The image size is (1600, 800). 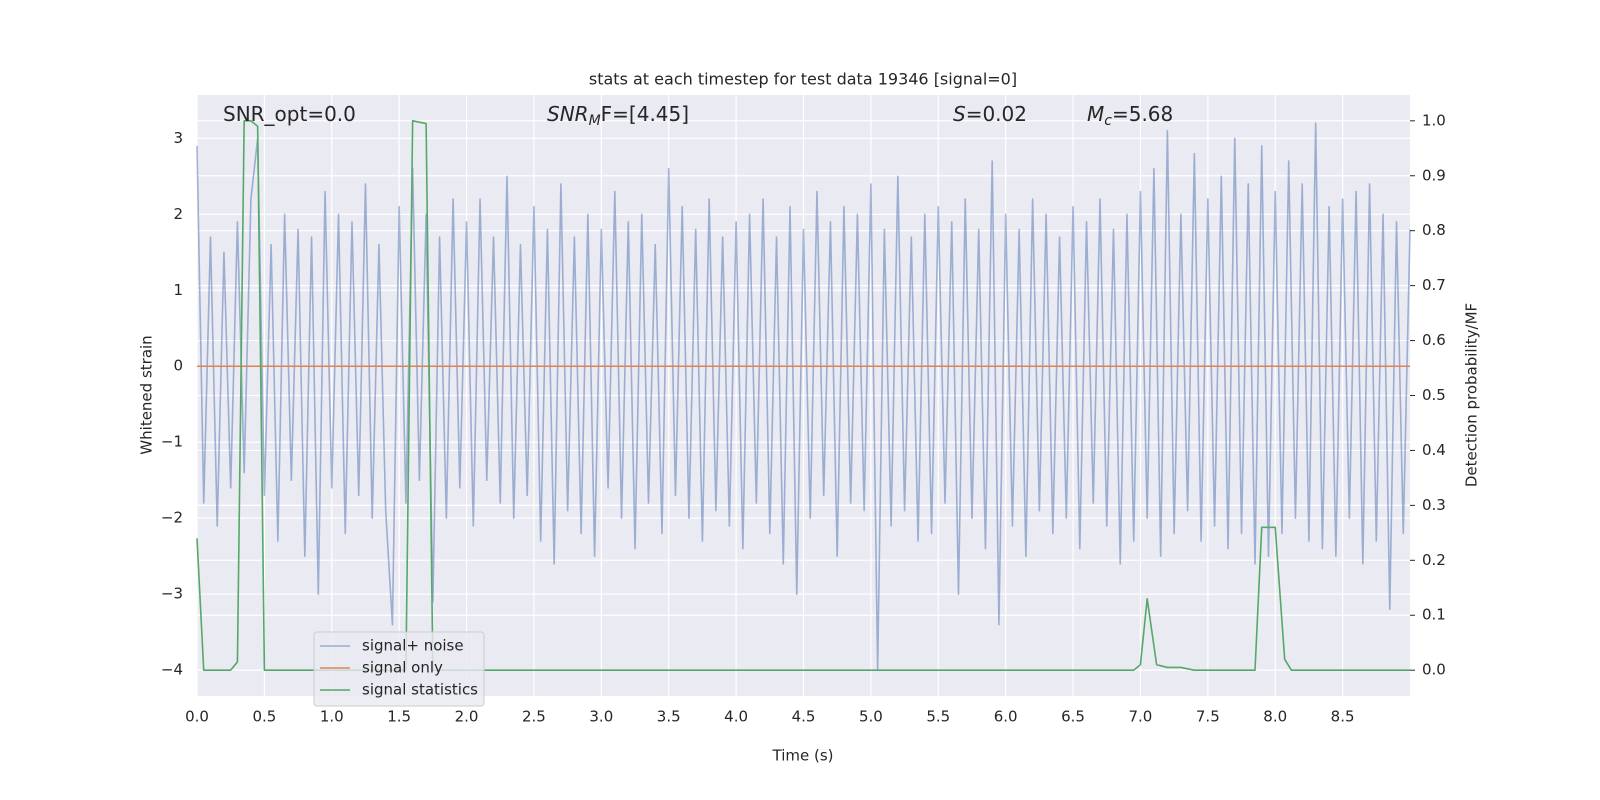 I want to click on annotation: SNRMF=[4.45], so click(x=618, y=116).